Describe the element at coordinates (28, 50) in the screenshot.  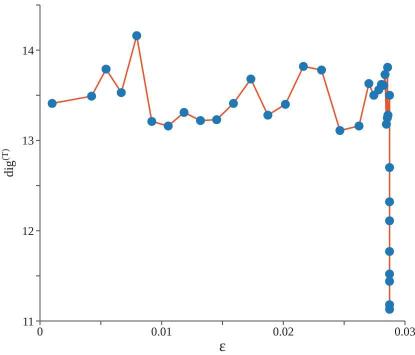
I see `y-tick-label: 14` at that location.